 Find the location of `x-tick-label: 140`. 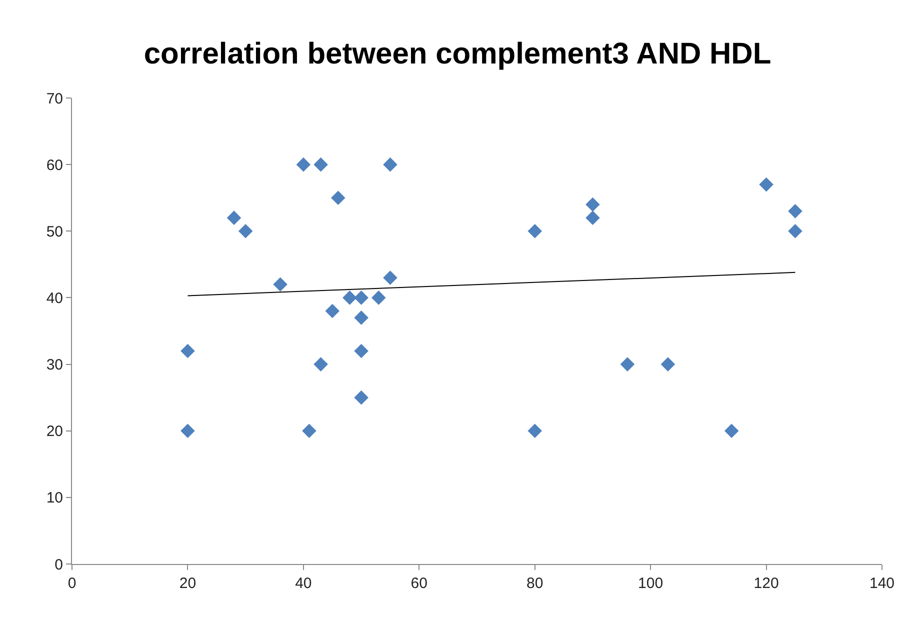

x-tick-label: 140 is located at coordinates (882, 583).